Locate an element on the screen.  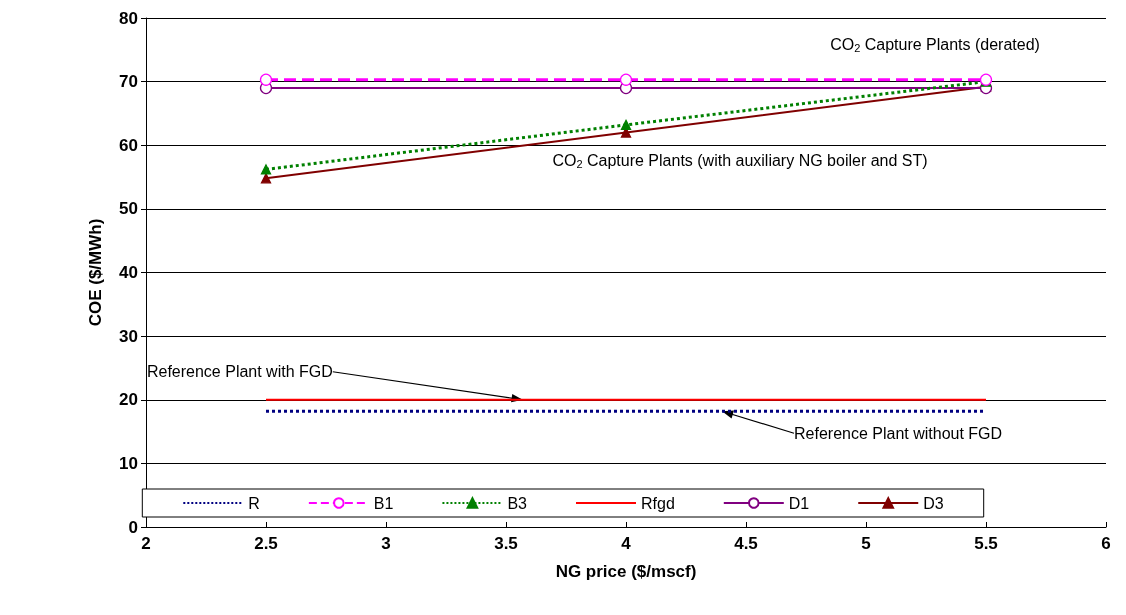
x-tick-label: 4.5 is located at coordinates (746, 543).